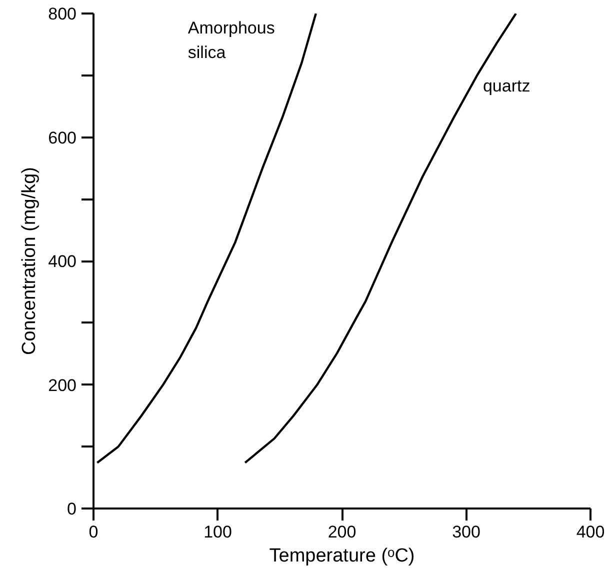 The height and width of the screenshot is (582, 609). What do you see at coordinates (62, 385) in the screenshot?
I see `y-tick-label: 200` at bounding box center [62, 385].